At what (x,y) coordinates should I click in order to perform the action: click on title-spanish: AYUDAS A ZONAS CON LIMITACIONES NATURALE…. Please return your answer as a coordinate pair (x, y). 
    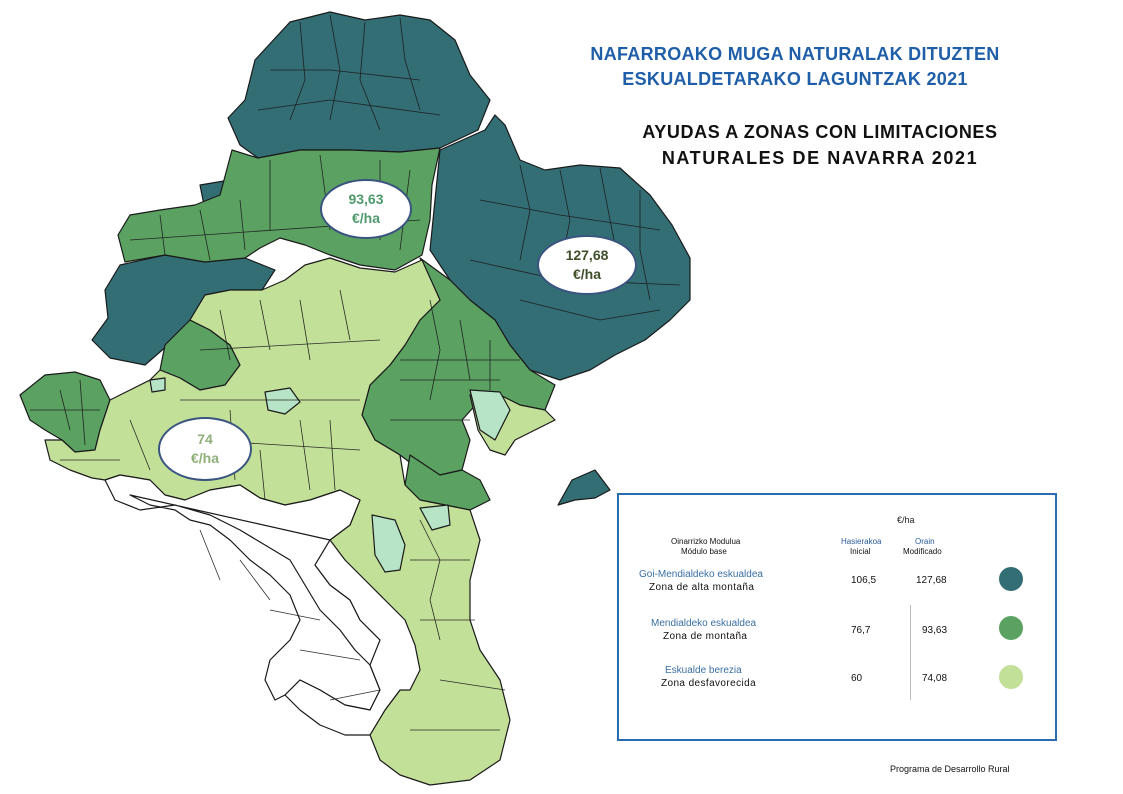
    Looking at the image, I should click on (820, 145).